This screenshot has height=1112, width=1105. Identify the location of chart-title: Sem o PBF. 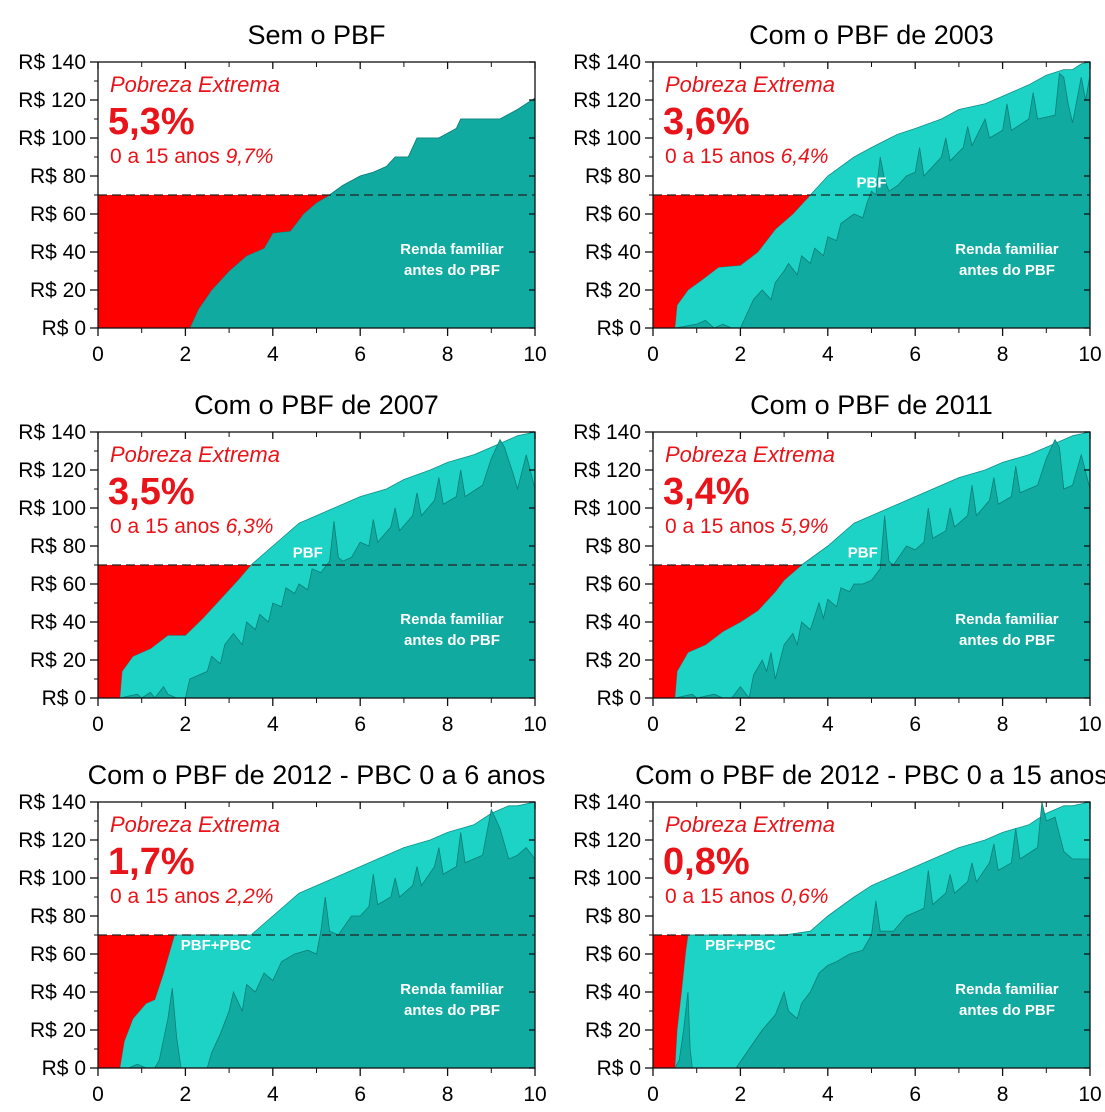
(316, 35).